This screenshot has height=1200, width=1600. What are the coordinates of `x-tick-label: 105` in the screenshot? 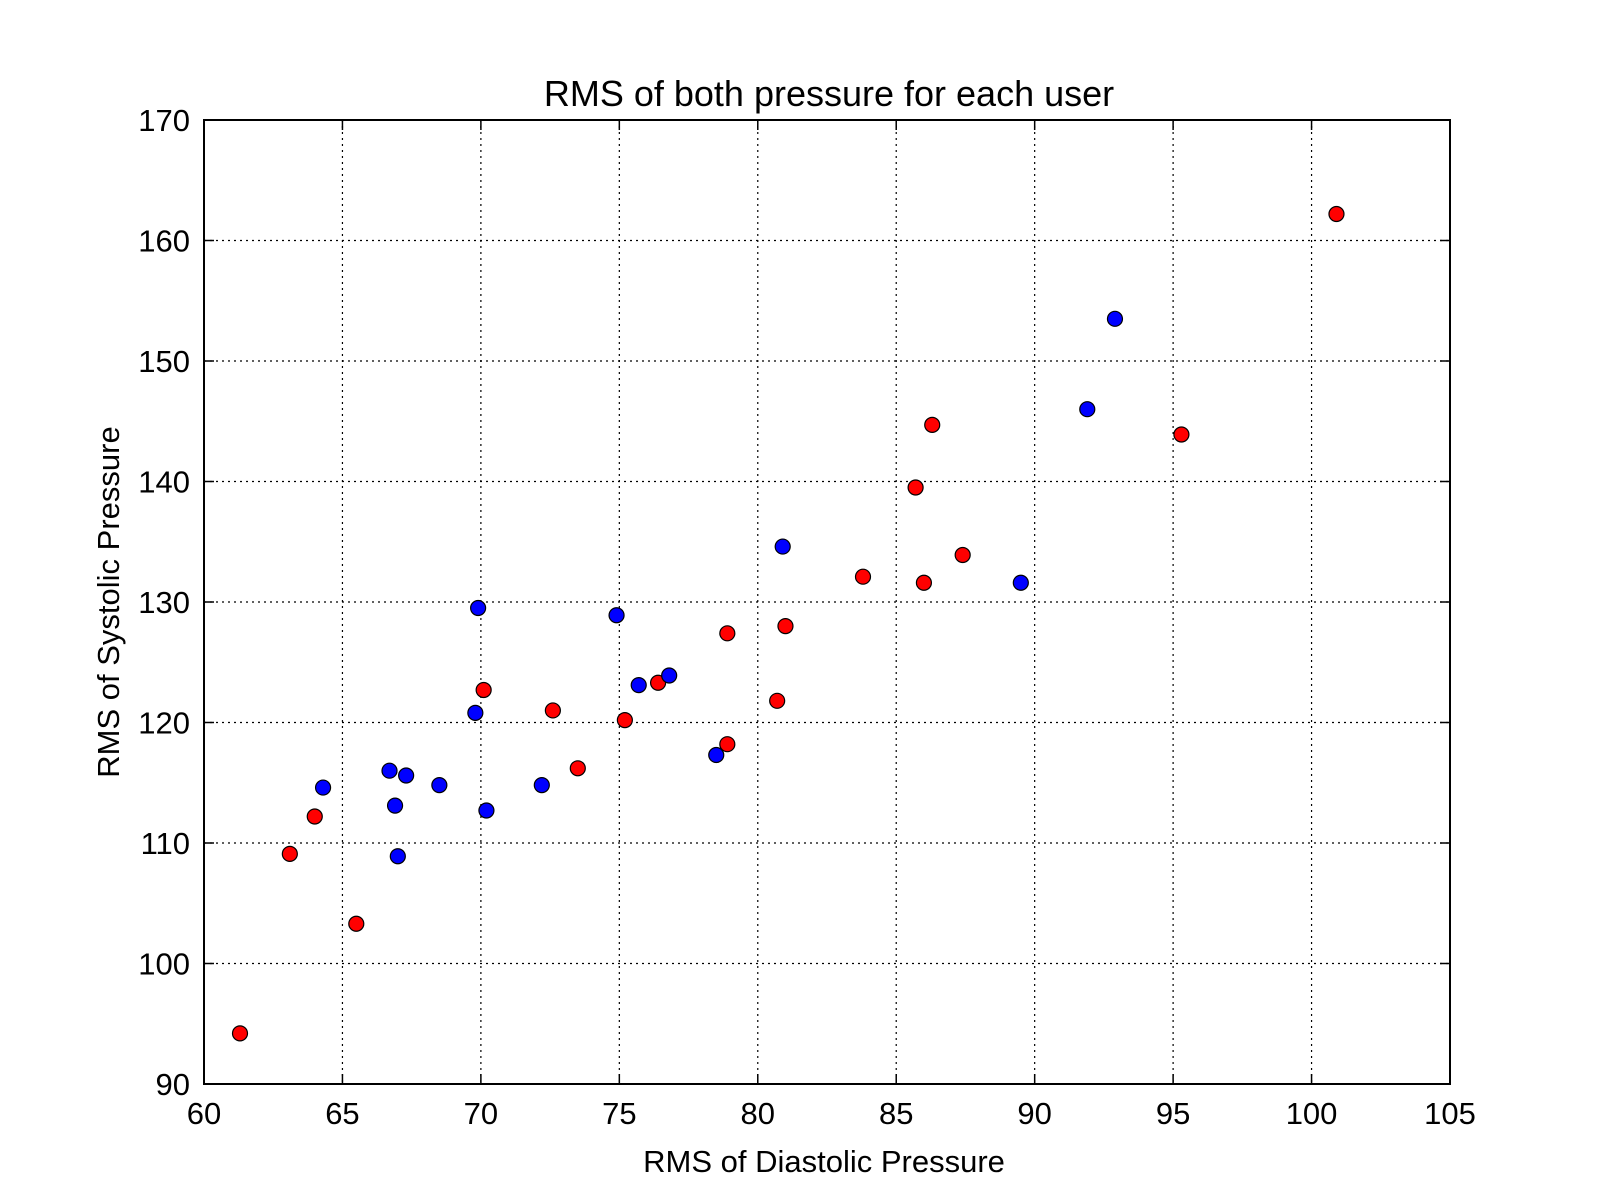 It's located at (1450, 1113).